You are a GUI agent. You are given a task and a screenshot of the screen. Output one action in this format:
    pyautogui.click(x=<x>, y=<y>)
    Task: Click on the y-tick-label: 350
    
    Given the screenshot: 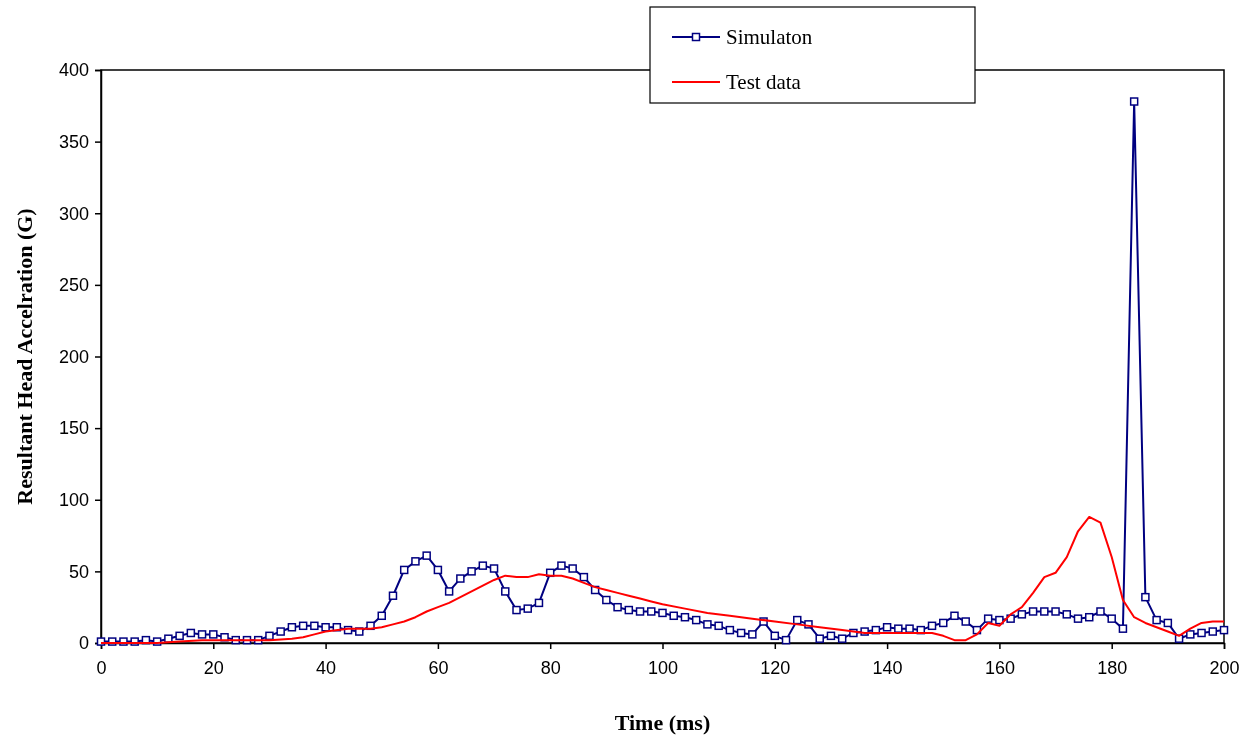 What is the action you would take?
    pyautogui.click(x=73, y=141)
    